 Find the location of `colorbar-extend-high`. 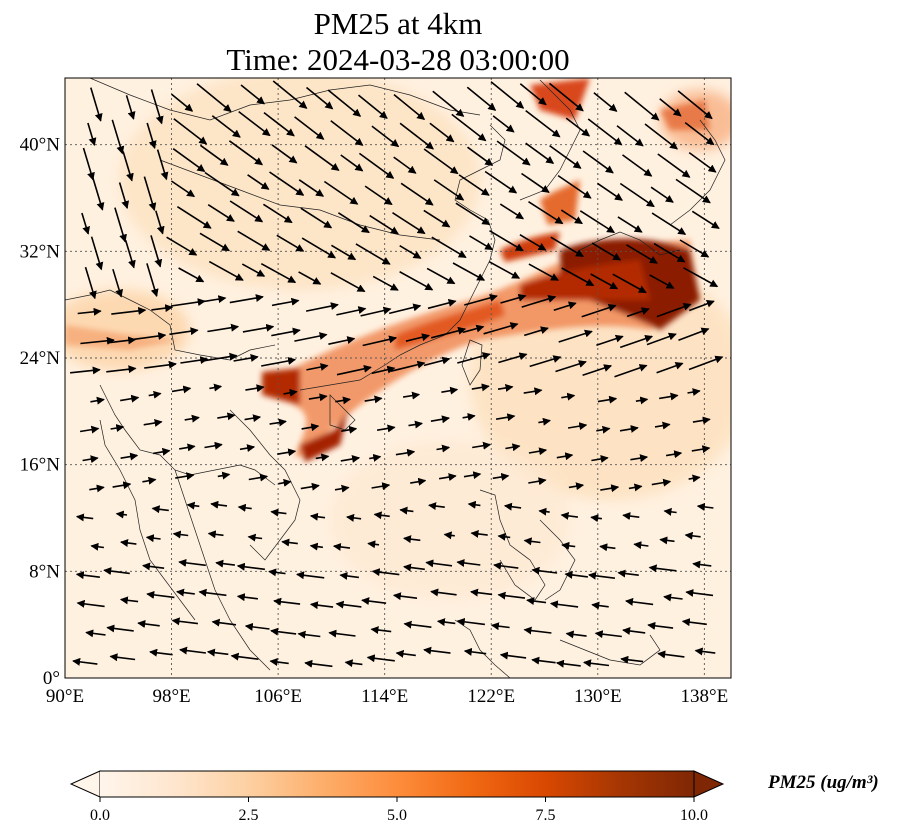

colorbar-extend-high is located at coordinates (709, 784).